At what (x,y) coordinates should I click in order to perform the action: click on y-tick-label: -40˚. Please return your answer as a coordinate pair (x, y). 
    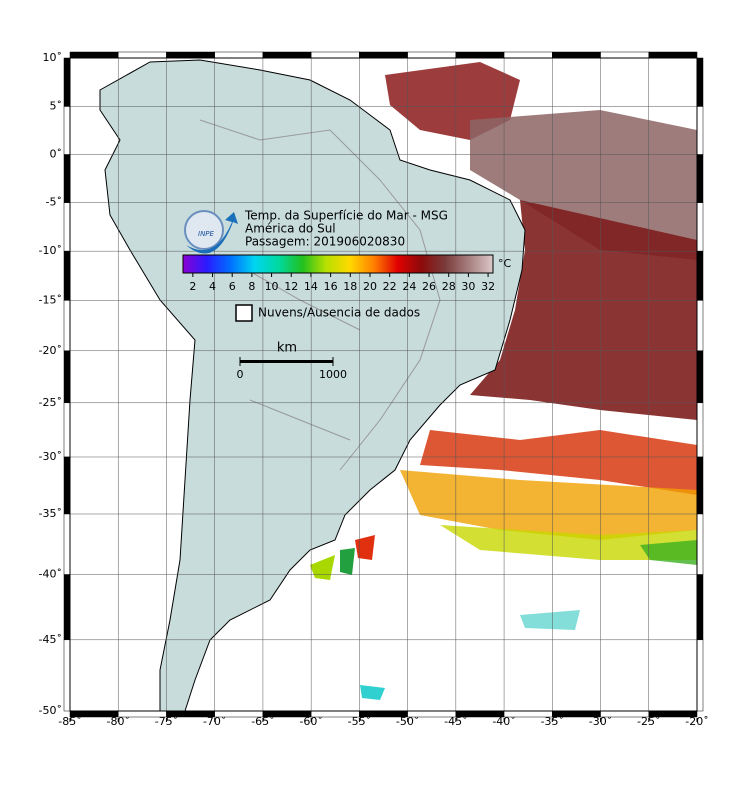
    Looking at the image, I should click on (50, 574).